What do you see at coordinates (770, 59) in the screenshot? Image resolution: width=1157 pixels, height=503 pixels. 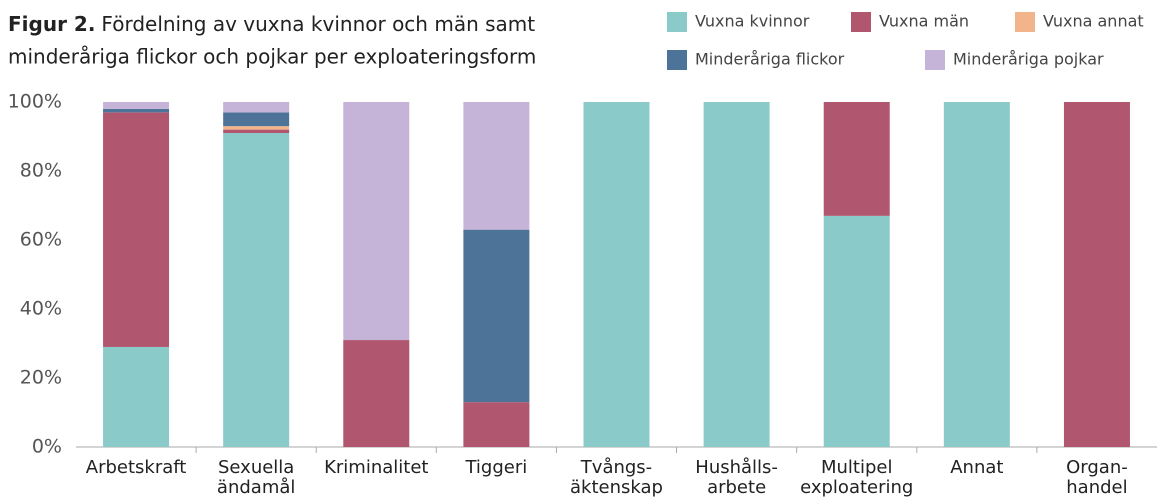 I see `legend-label: Minderåriga flickor` at bounding box center [770, 59].